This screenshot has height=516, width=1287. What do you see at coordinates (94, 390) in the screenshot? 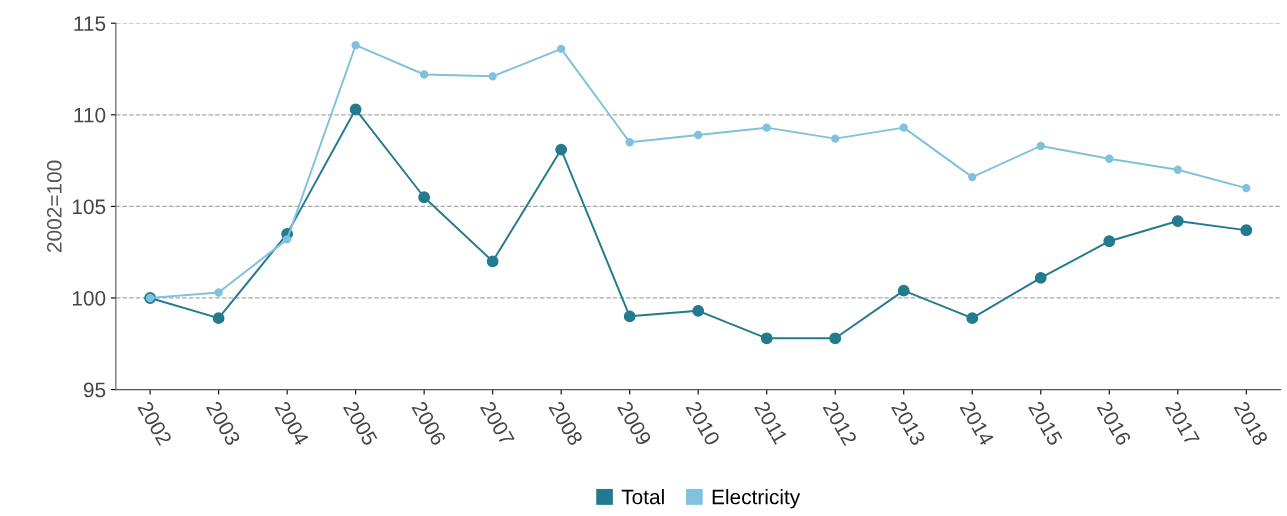
I see `y-tick-label: 95` at bounding box center [94, 390].